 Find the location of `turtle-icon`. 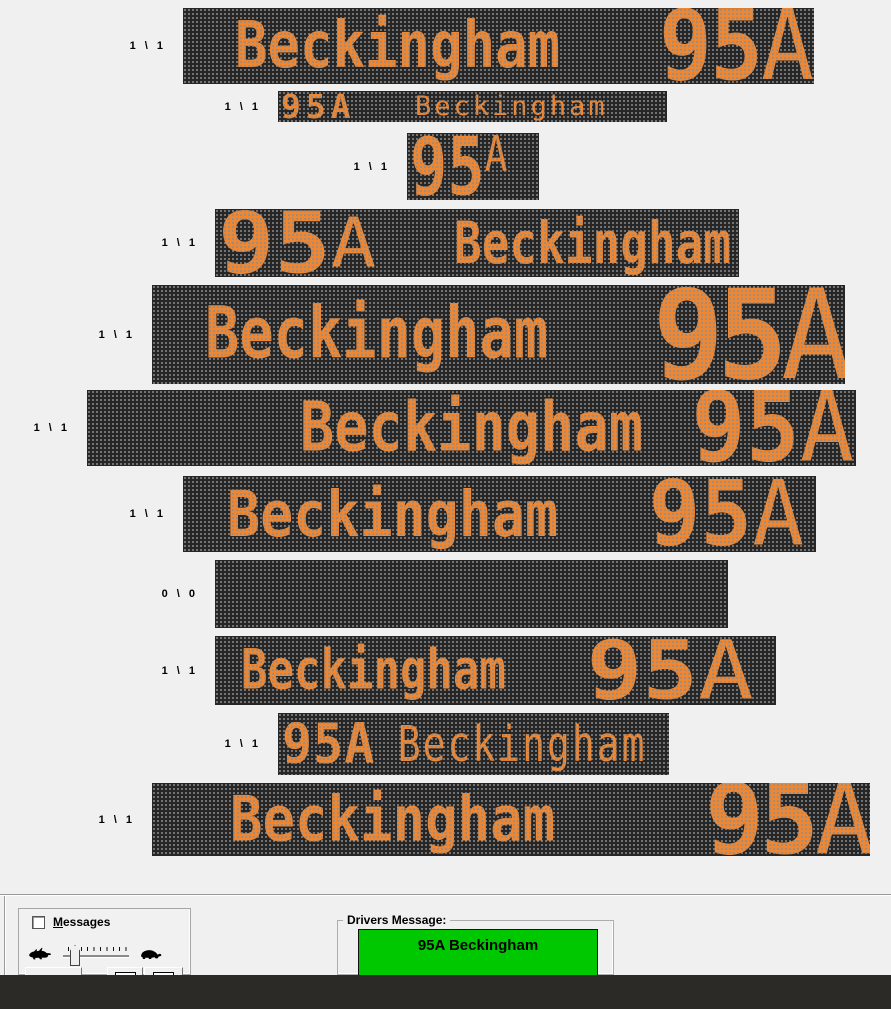

turtle-icon is located at coordinates (151, 954).